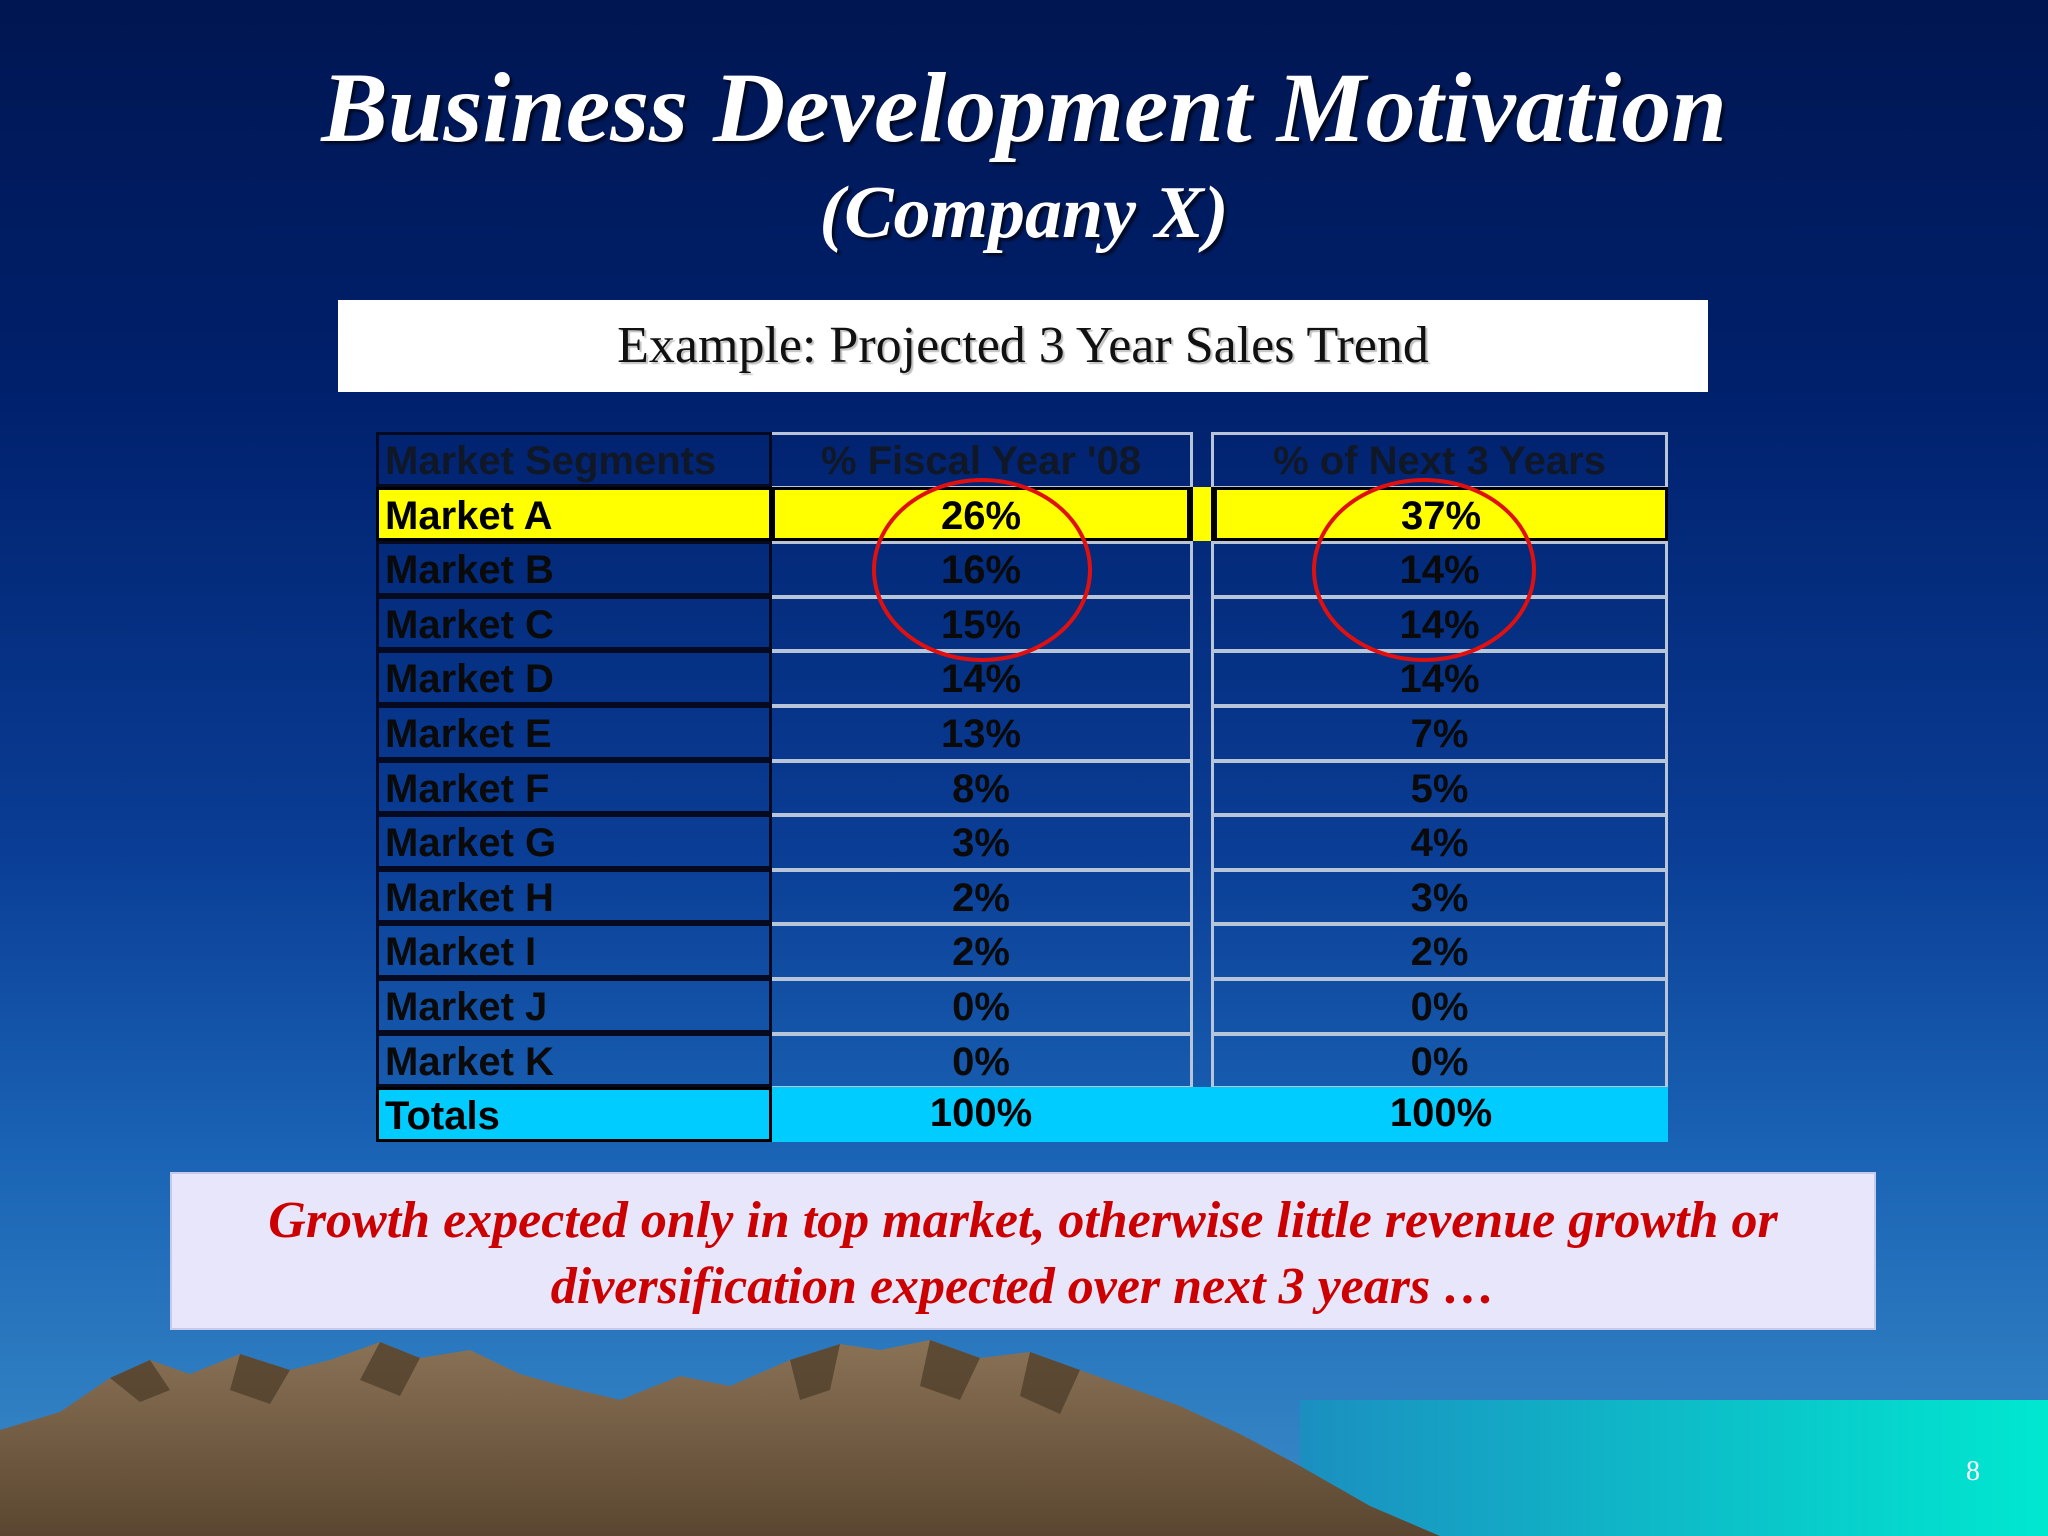  I want to click on table-row: Market H 2% 3%, so click(1022, 896).